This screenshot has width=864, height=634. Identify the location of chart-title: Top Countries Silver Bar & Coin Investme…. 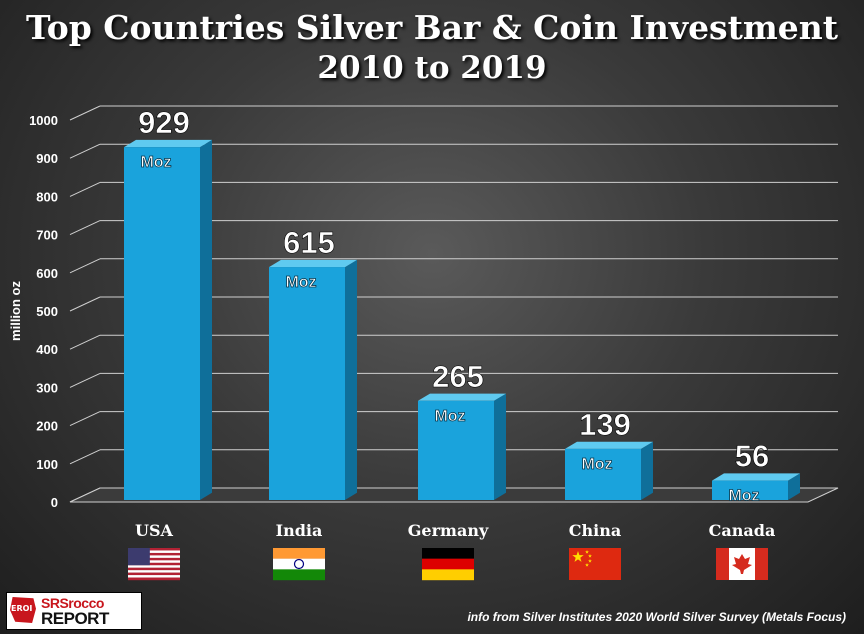
(432, 27).